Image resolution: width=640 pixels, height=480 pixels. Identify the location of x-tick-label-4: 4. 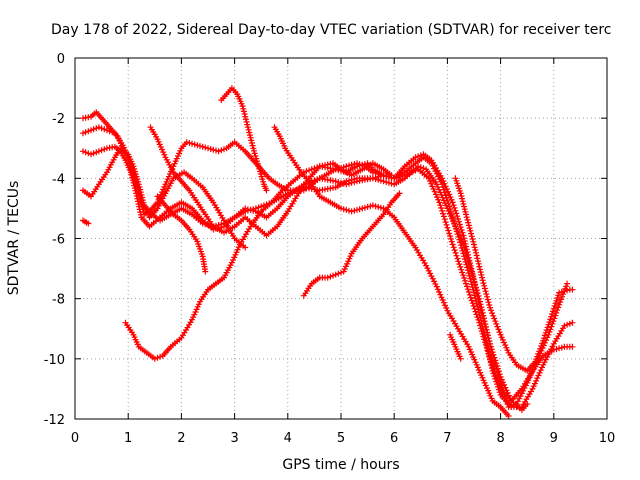
(288, 438).